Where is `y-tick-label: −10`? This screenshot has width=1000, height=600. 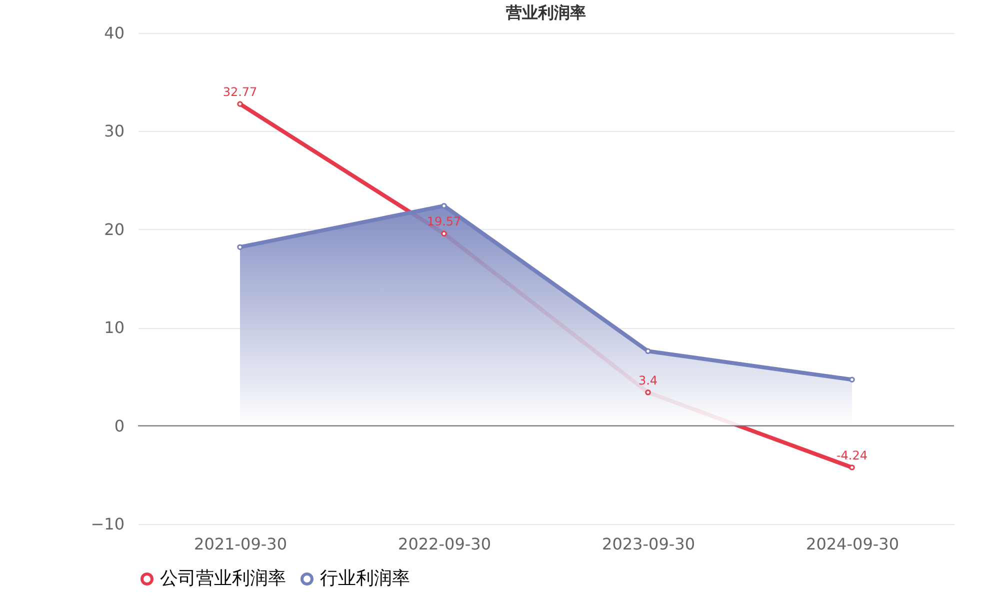 y-tick-label: −10 is located at coordinates (107, 524).